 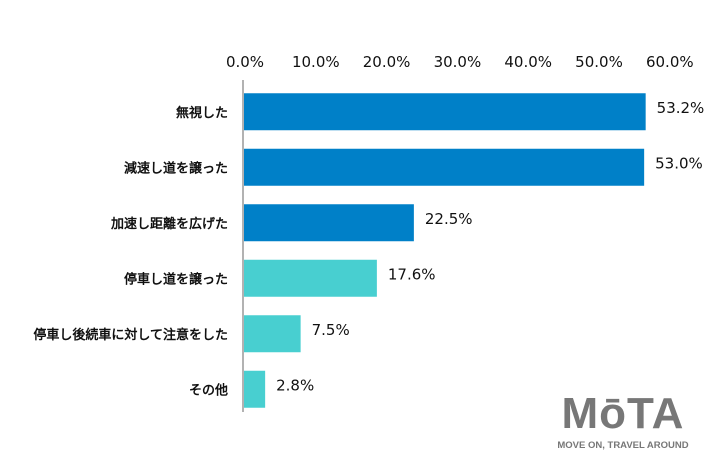 What do you see at coordinates (208, 390) in the screenshot?
I see `category-label: その他` at bounding box center [208, 390].